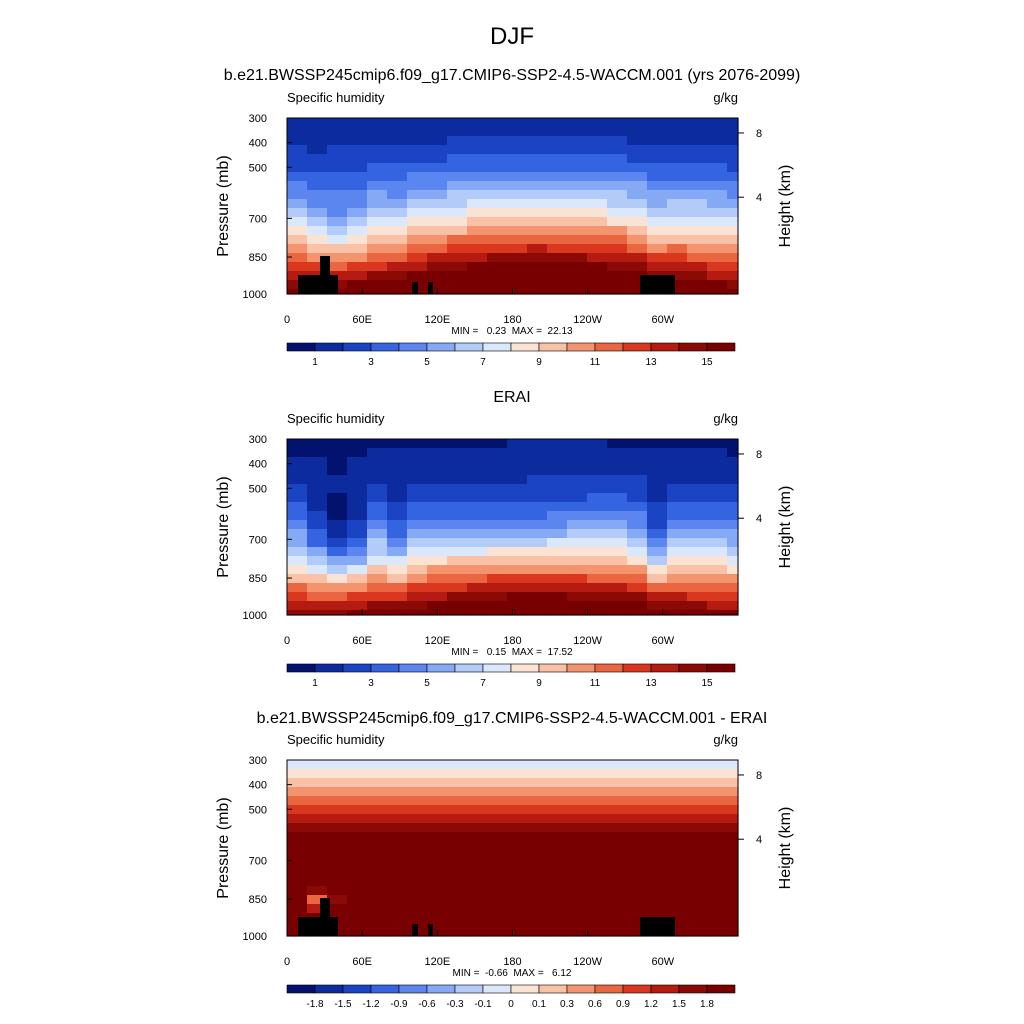 The width and height of the screenshot is (1024, 1024). Describe the element at coordinates (255, 616) in the screenshot. I see `y-tick-label: 1000` at that location.